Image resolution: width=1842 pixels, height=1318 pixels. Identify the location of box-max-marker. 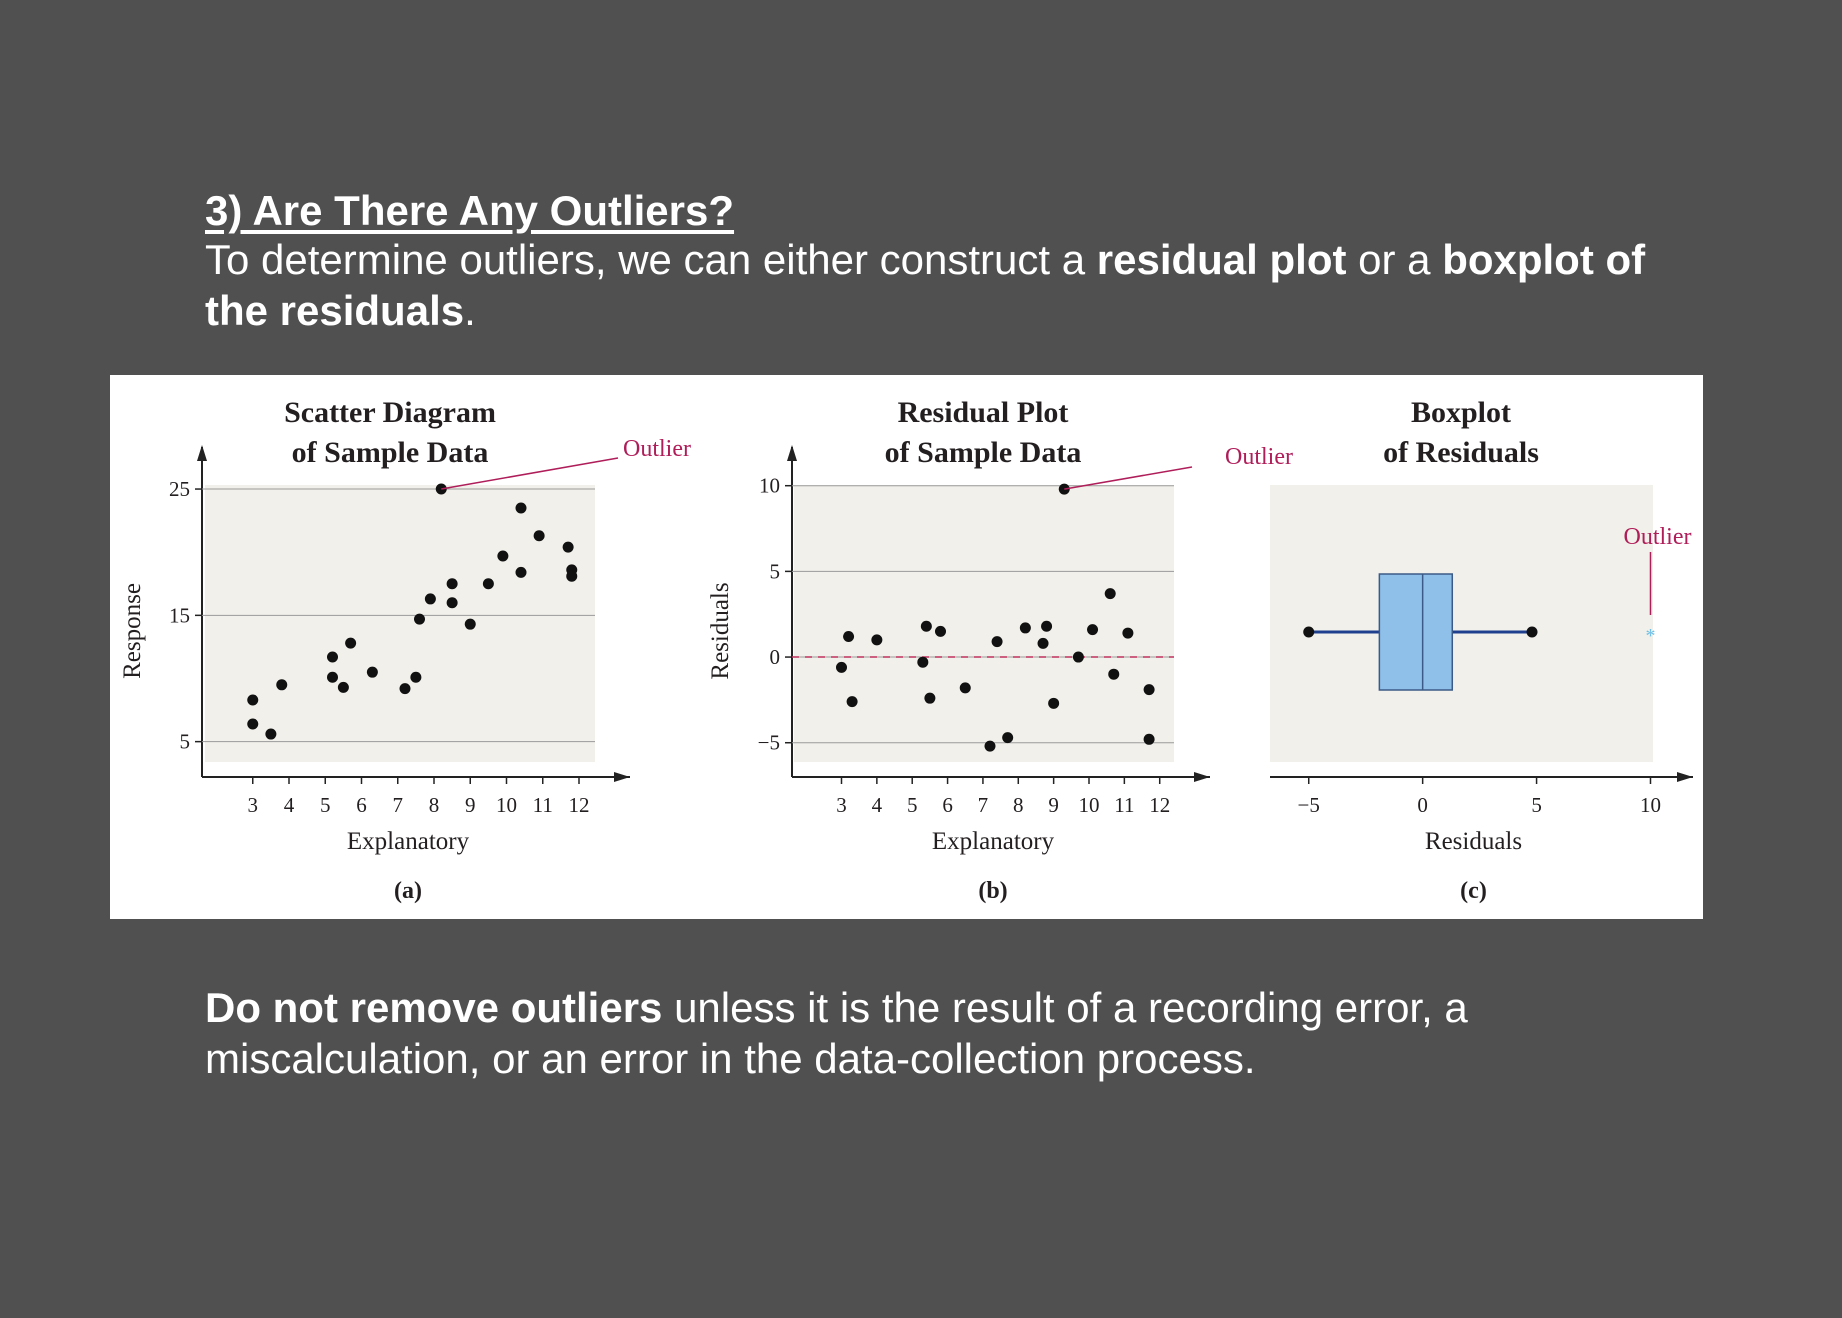
(1532, 632).